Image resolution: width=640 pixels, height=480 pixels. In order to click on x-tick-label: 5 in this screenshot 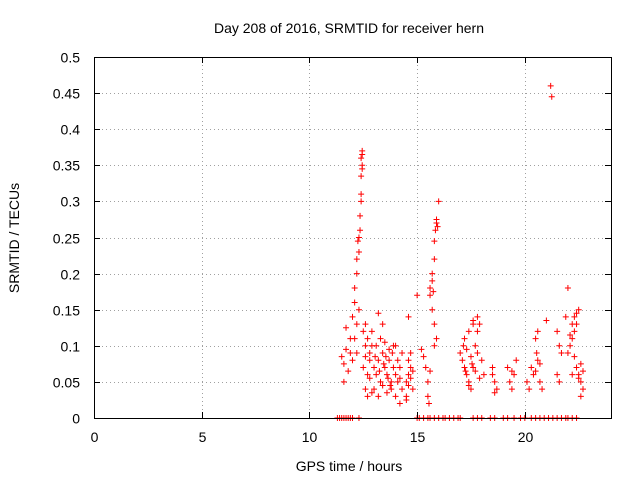, I will do `click(203, 437)`.